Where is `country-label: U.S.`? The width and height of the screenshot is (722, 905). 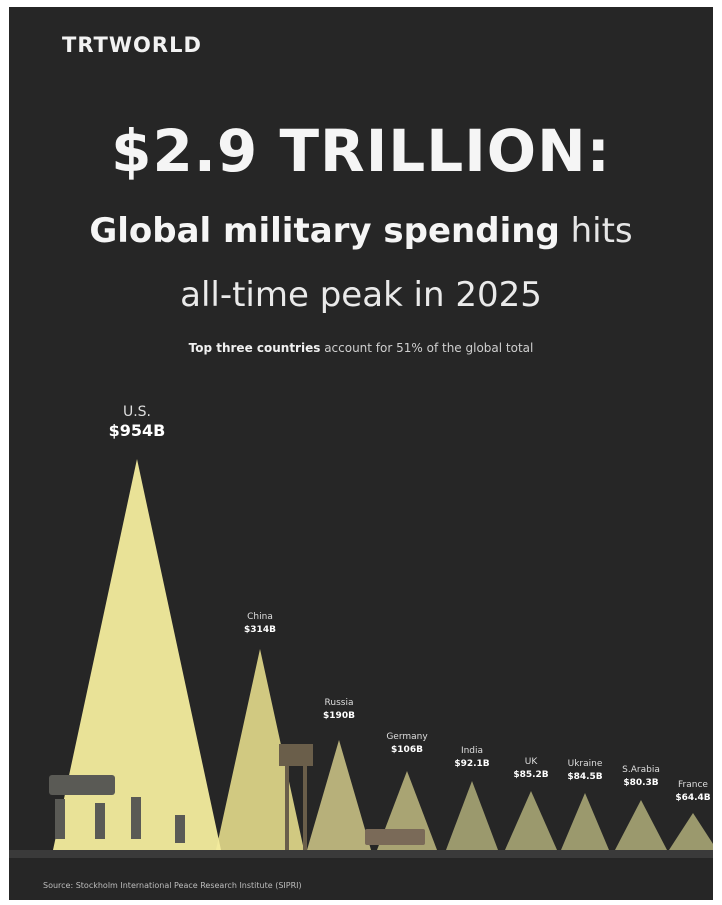 country-label: U.S. is located at coordinates (137, 412).